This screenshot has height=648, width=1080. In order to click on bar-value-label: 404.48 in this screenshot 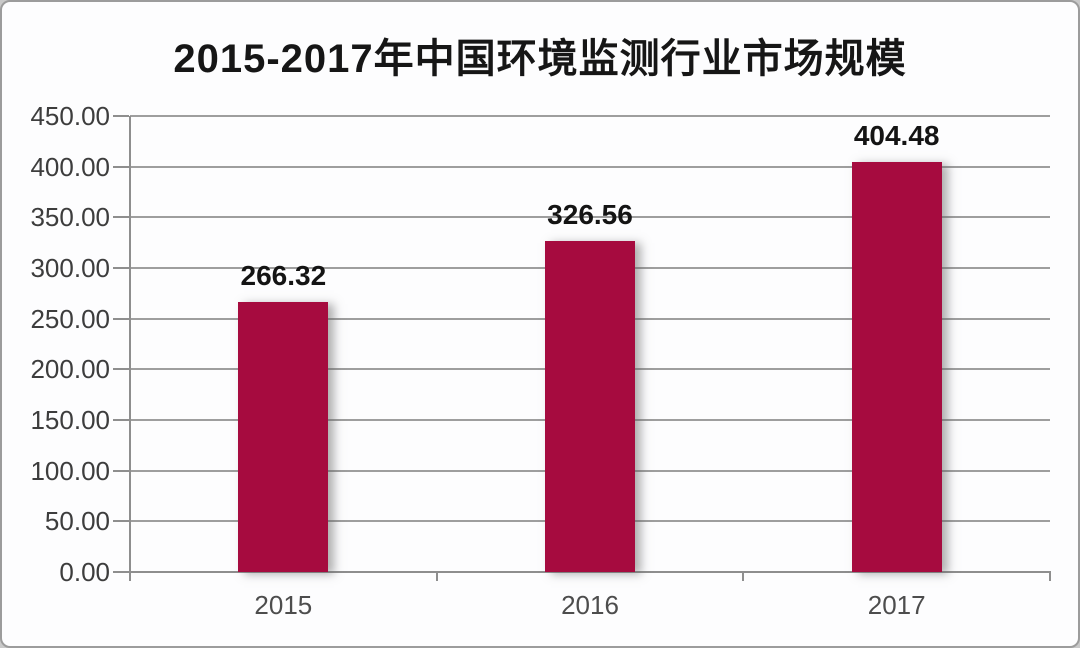, I will do `click(896, 136)`.